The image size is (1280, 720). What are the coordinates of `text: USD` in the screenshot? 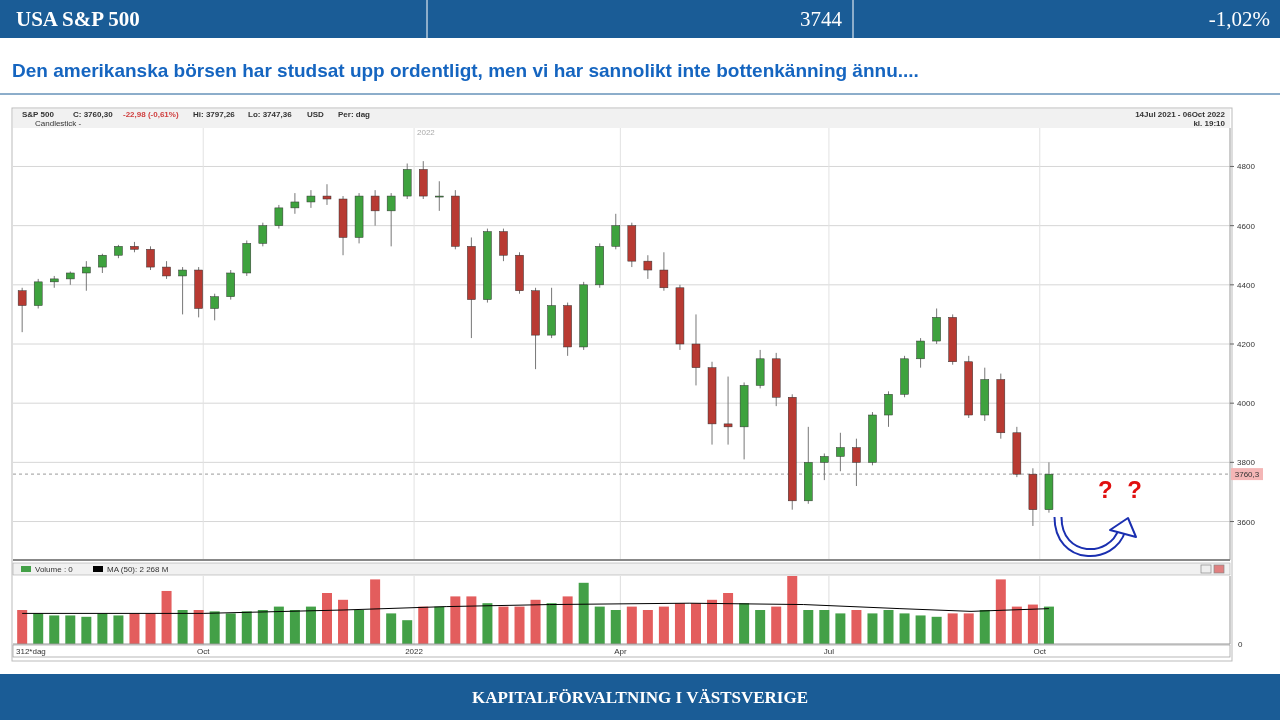 It's located at (316, 114).